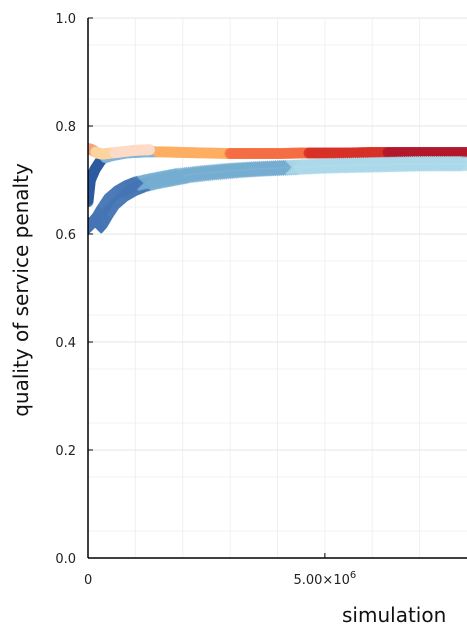 Image resolution: width=467 pixels, height=633 pixels. What do you see at coordinates (21, 290) in the screenshot?
I see `y-axis-label: quality of service penalty` at bounding box center [21, 290].